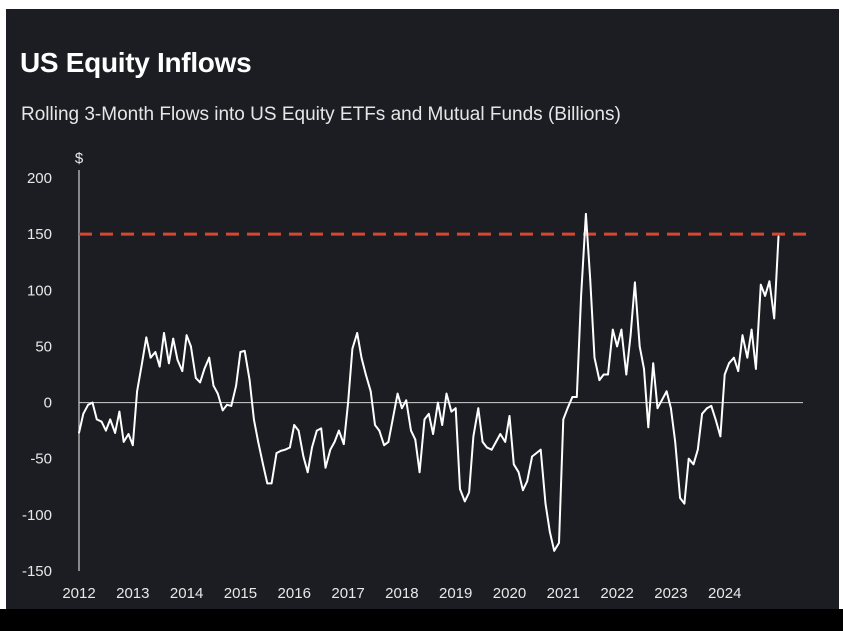 This screenshot has height=631, width=843. Describe the element at coordinates (294, 593) in the screenshot. I see `x-tick-label: 2016` at that location.